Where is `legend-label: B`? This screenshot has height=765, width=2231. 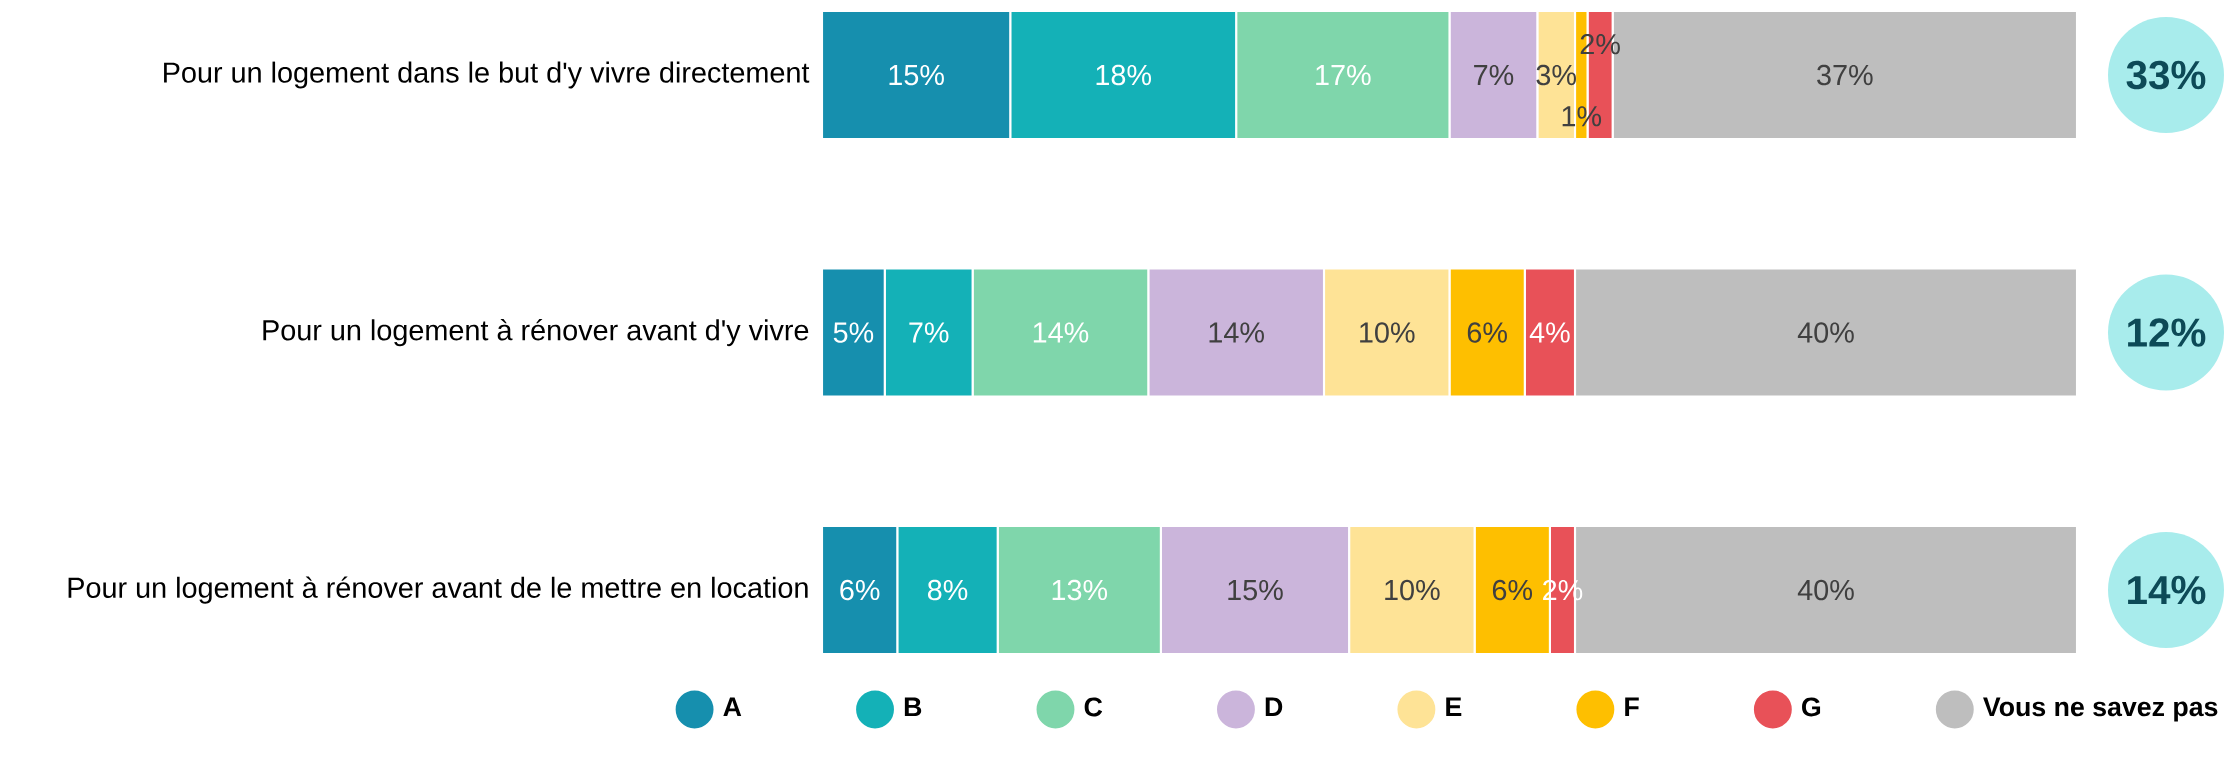
legend-label: B is located at coordinates (913, 707).